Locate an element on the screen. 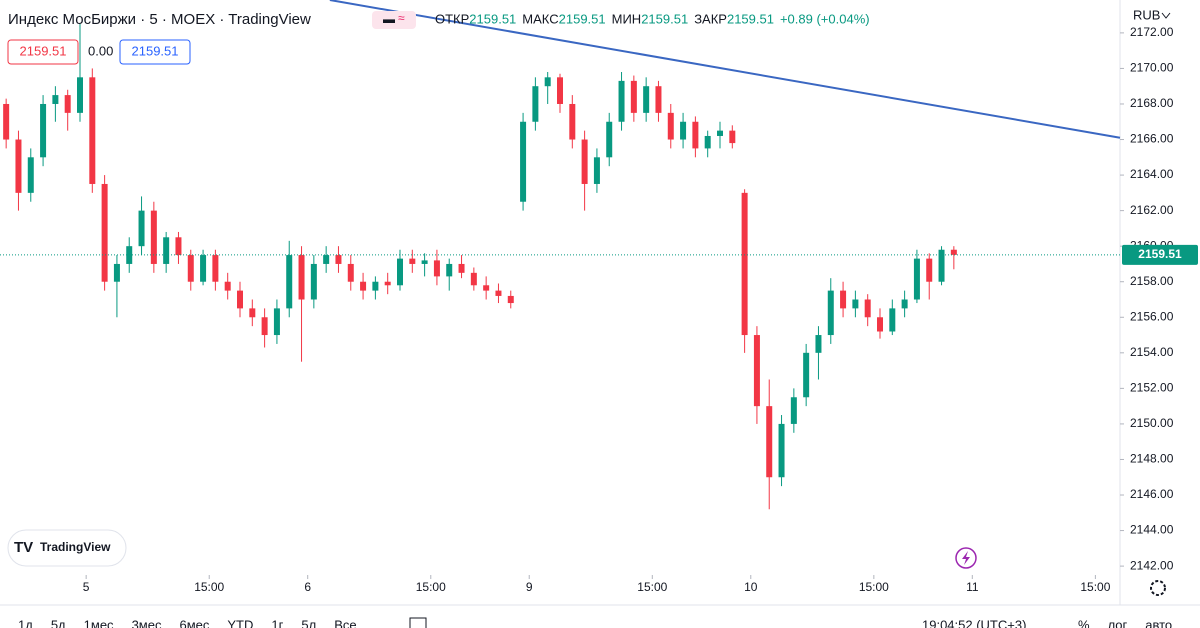 The width and height of the screenshot is (1200, 628). y-tick-label: 2170.00 is located at coordinates (1152, 68).